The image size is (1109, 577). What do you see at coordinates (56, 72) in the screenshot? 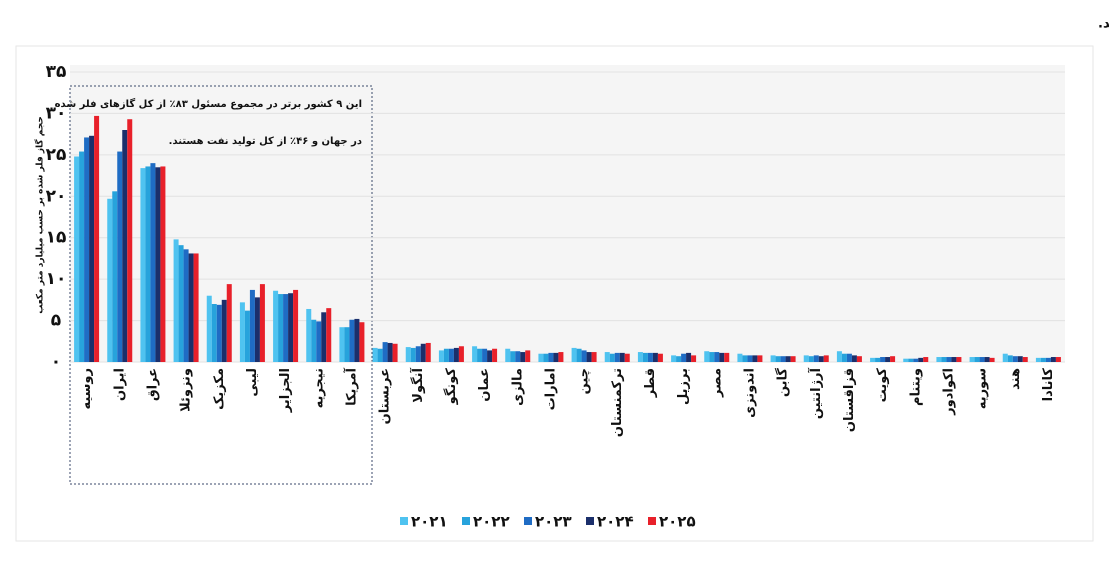
I see `y-tick-label: ۳۵` at bounding box center [56, 72].